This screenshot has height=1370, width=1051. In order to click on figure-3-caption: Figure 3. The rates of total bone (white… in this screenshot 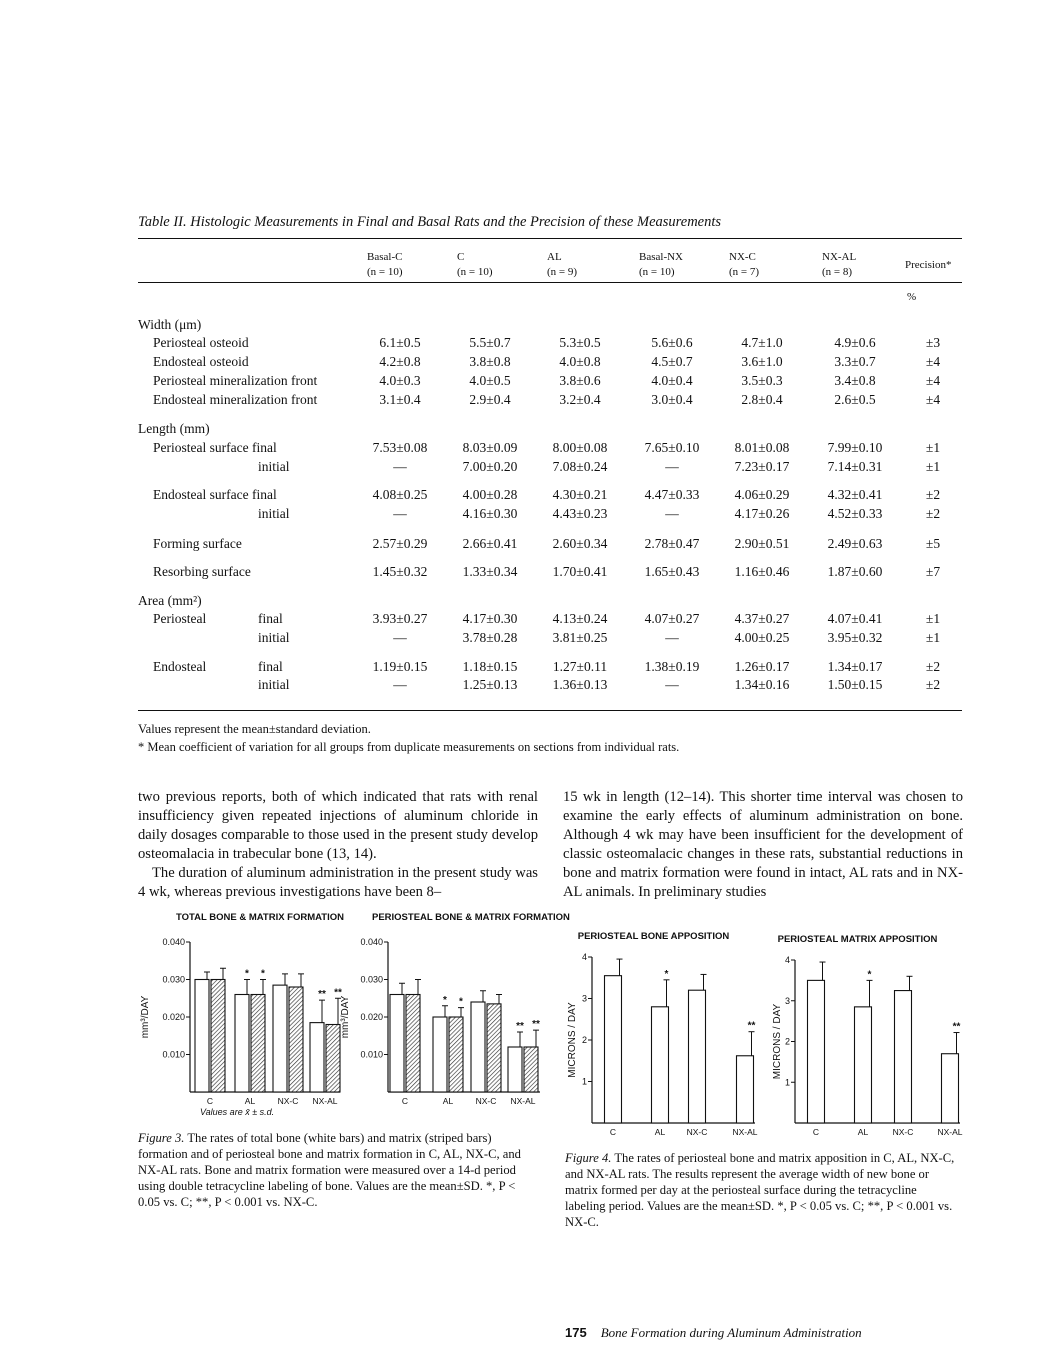, I will do `click(330, 1170)`.